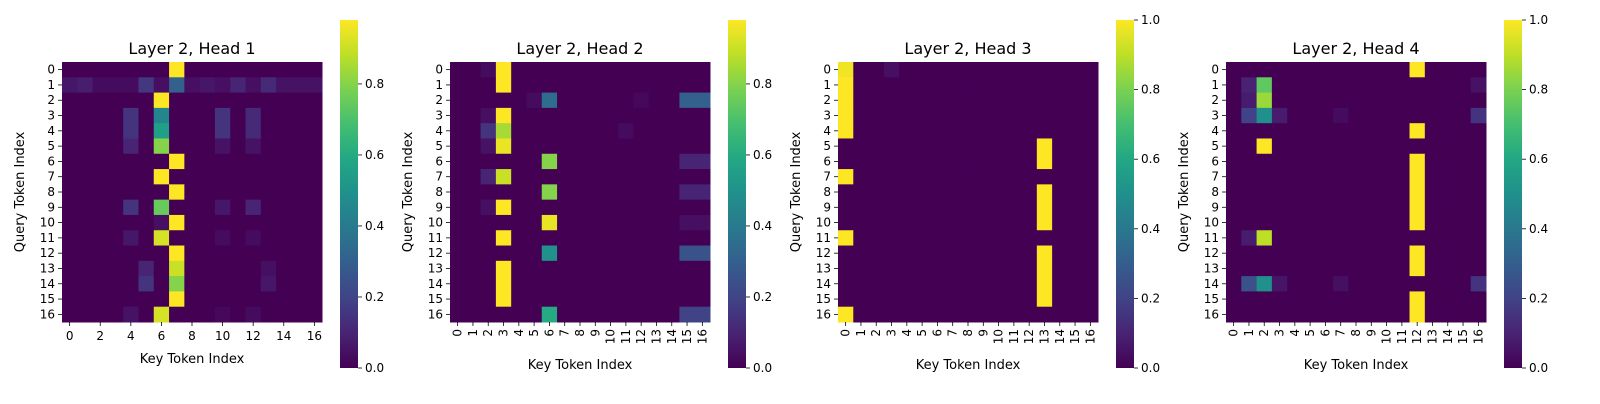 The width and height of the screenshot is (1600, 404). What do you see at coordinates (1387, 336) in the screenshot?
I see `x-tick-label: 10` at bounding box center [1387, 336].